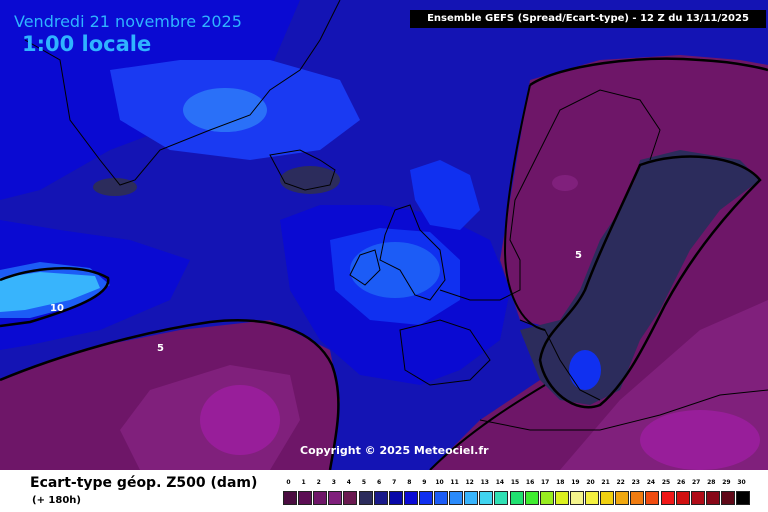  Describe the element at coordinates (87, 44) in the screenshot. I see `local-time: 1:00 locale` at that location.